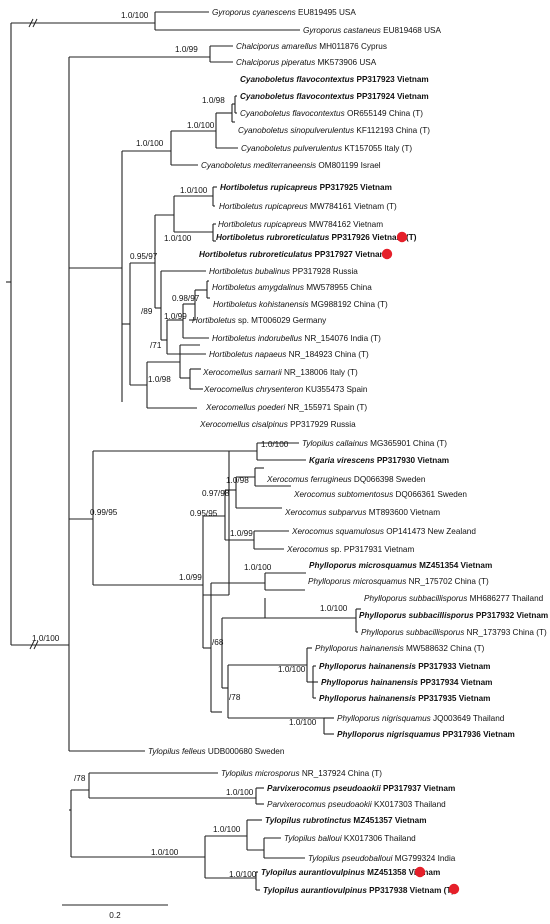  What do you see at coordinates (341, 773) in the screenshot?
I see `taxon-accession: NR_137924 China (T)` at bounding box center [341, 773].